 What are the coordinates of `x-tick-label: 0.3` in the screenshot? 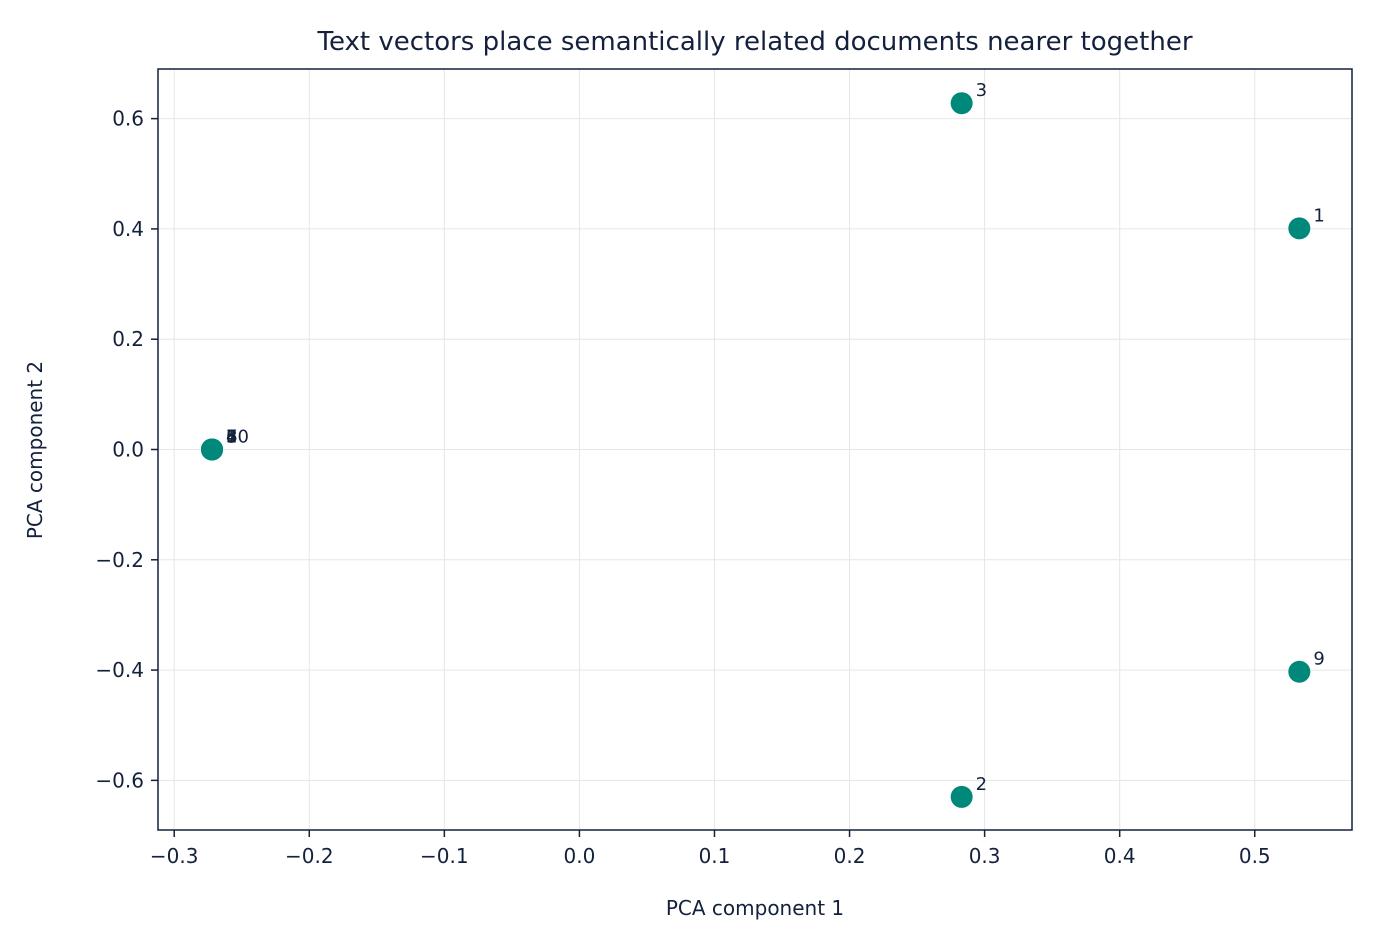 It's located at (985, 856).